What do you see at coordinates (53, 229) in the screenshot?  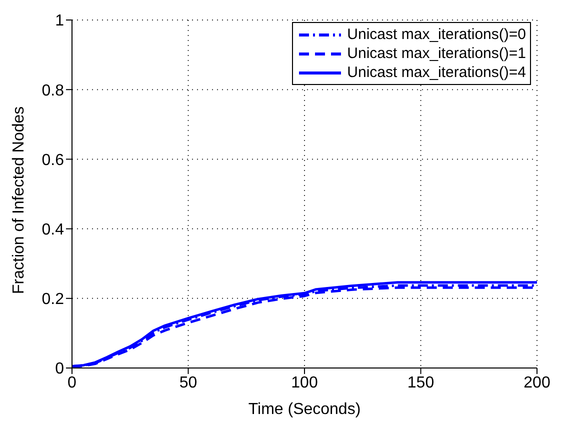 I see `y-tick-label: 0.4` at bounding box center [53, 229].